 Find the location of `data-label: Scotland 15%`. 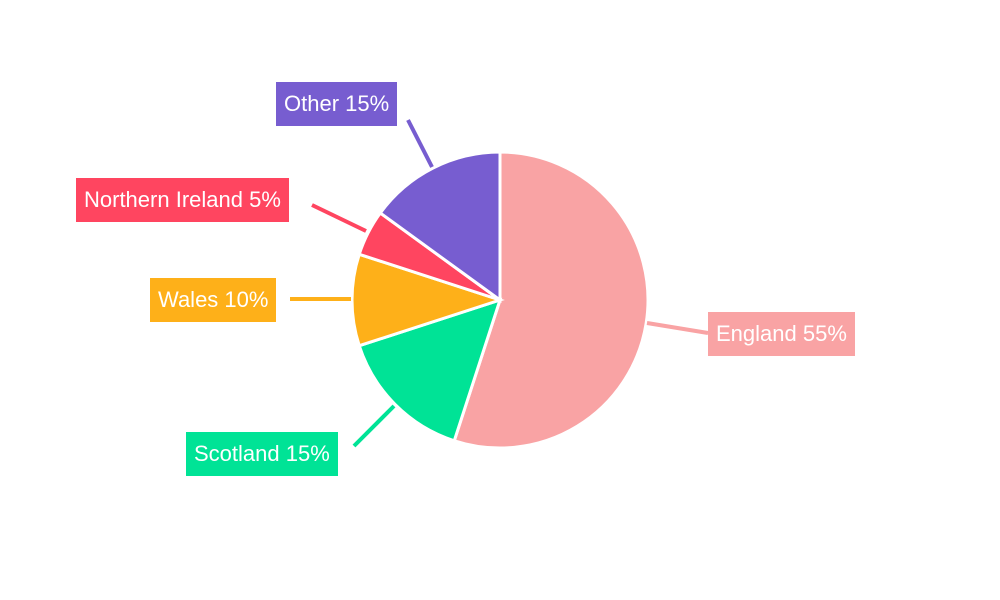

data-label: Scotland 15% is located at coordinates (262, 454).